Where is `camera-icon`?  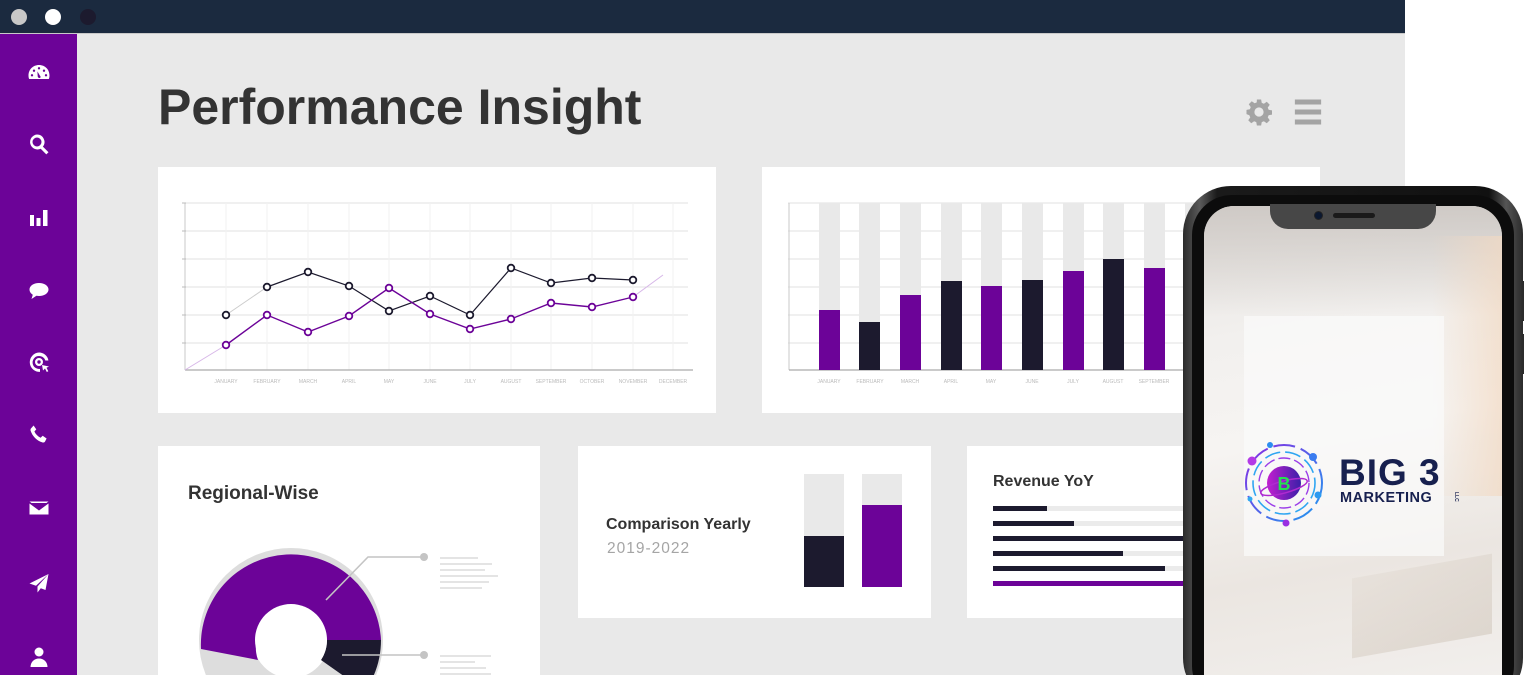
camera-icon is located at coordinates (1318, 215).